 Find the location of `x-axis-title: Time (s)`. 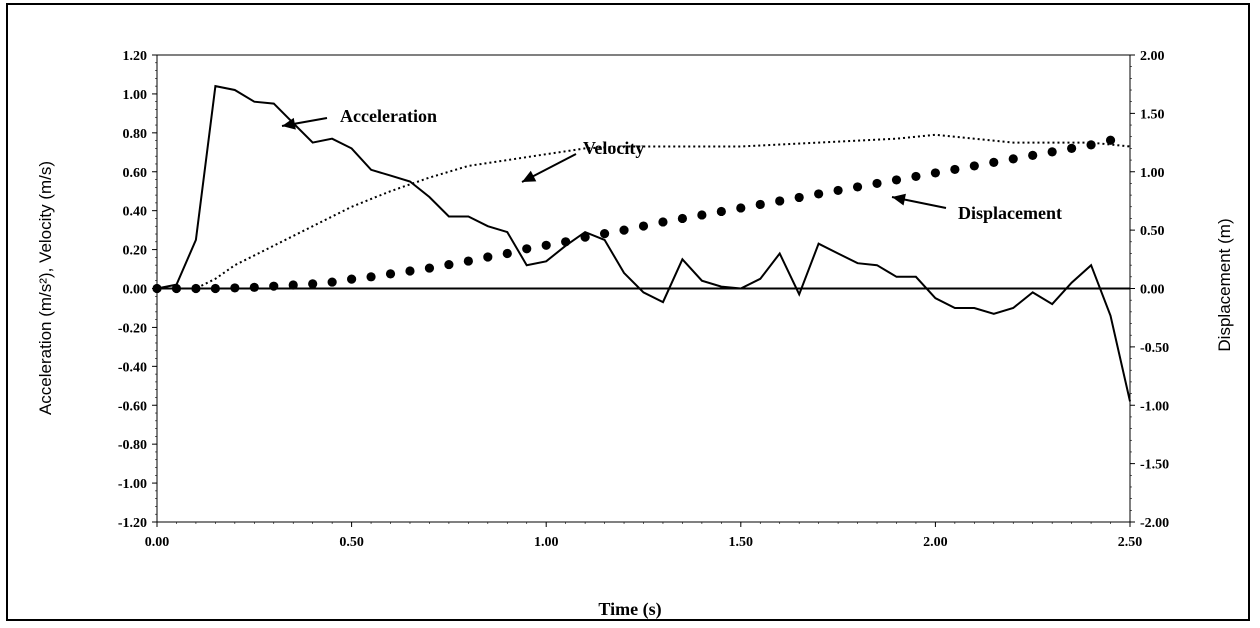

x-axis-title: Time (s) is located at coordinates (629, 609).